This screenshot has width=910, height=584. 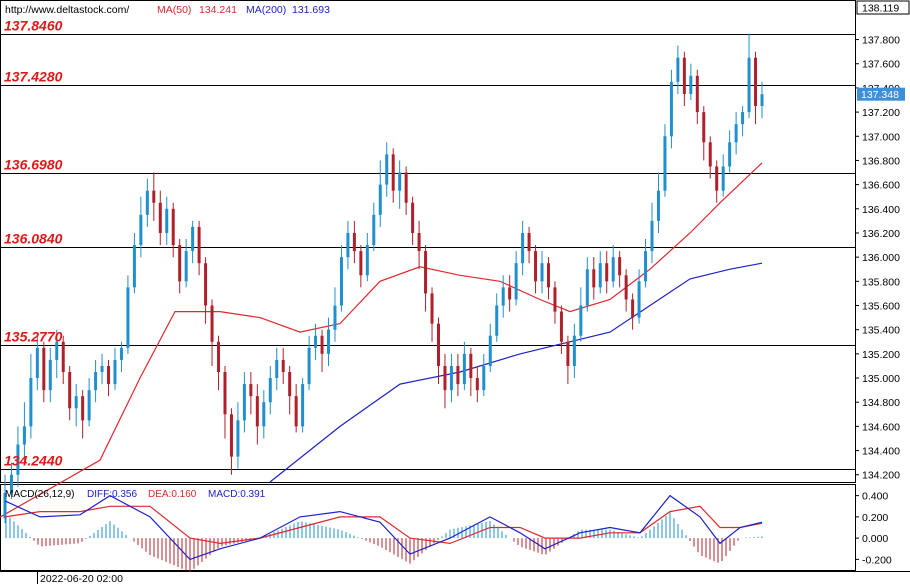 What do you see at coordinates (383, 533) in the screenshot?
I see `macd-indicator` at bounding box center [383, 533].